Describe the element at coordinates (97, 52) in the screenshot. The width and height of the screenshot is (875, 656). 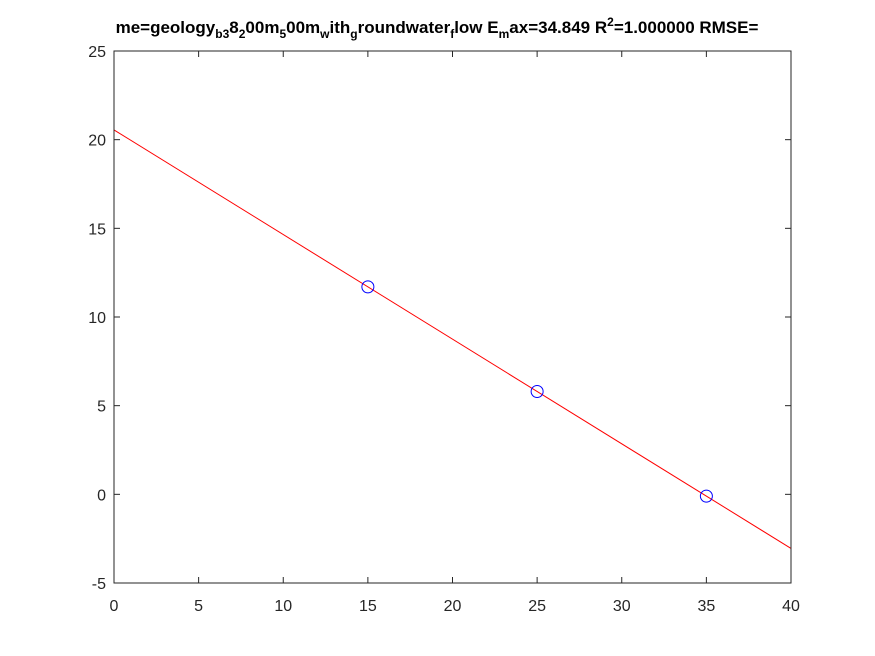
I see `y-tick-label: 25` at that location.